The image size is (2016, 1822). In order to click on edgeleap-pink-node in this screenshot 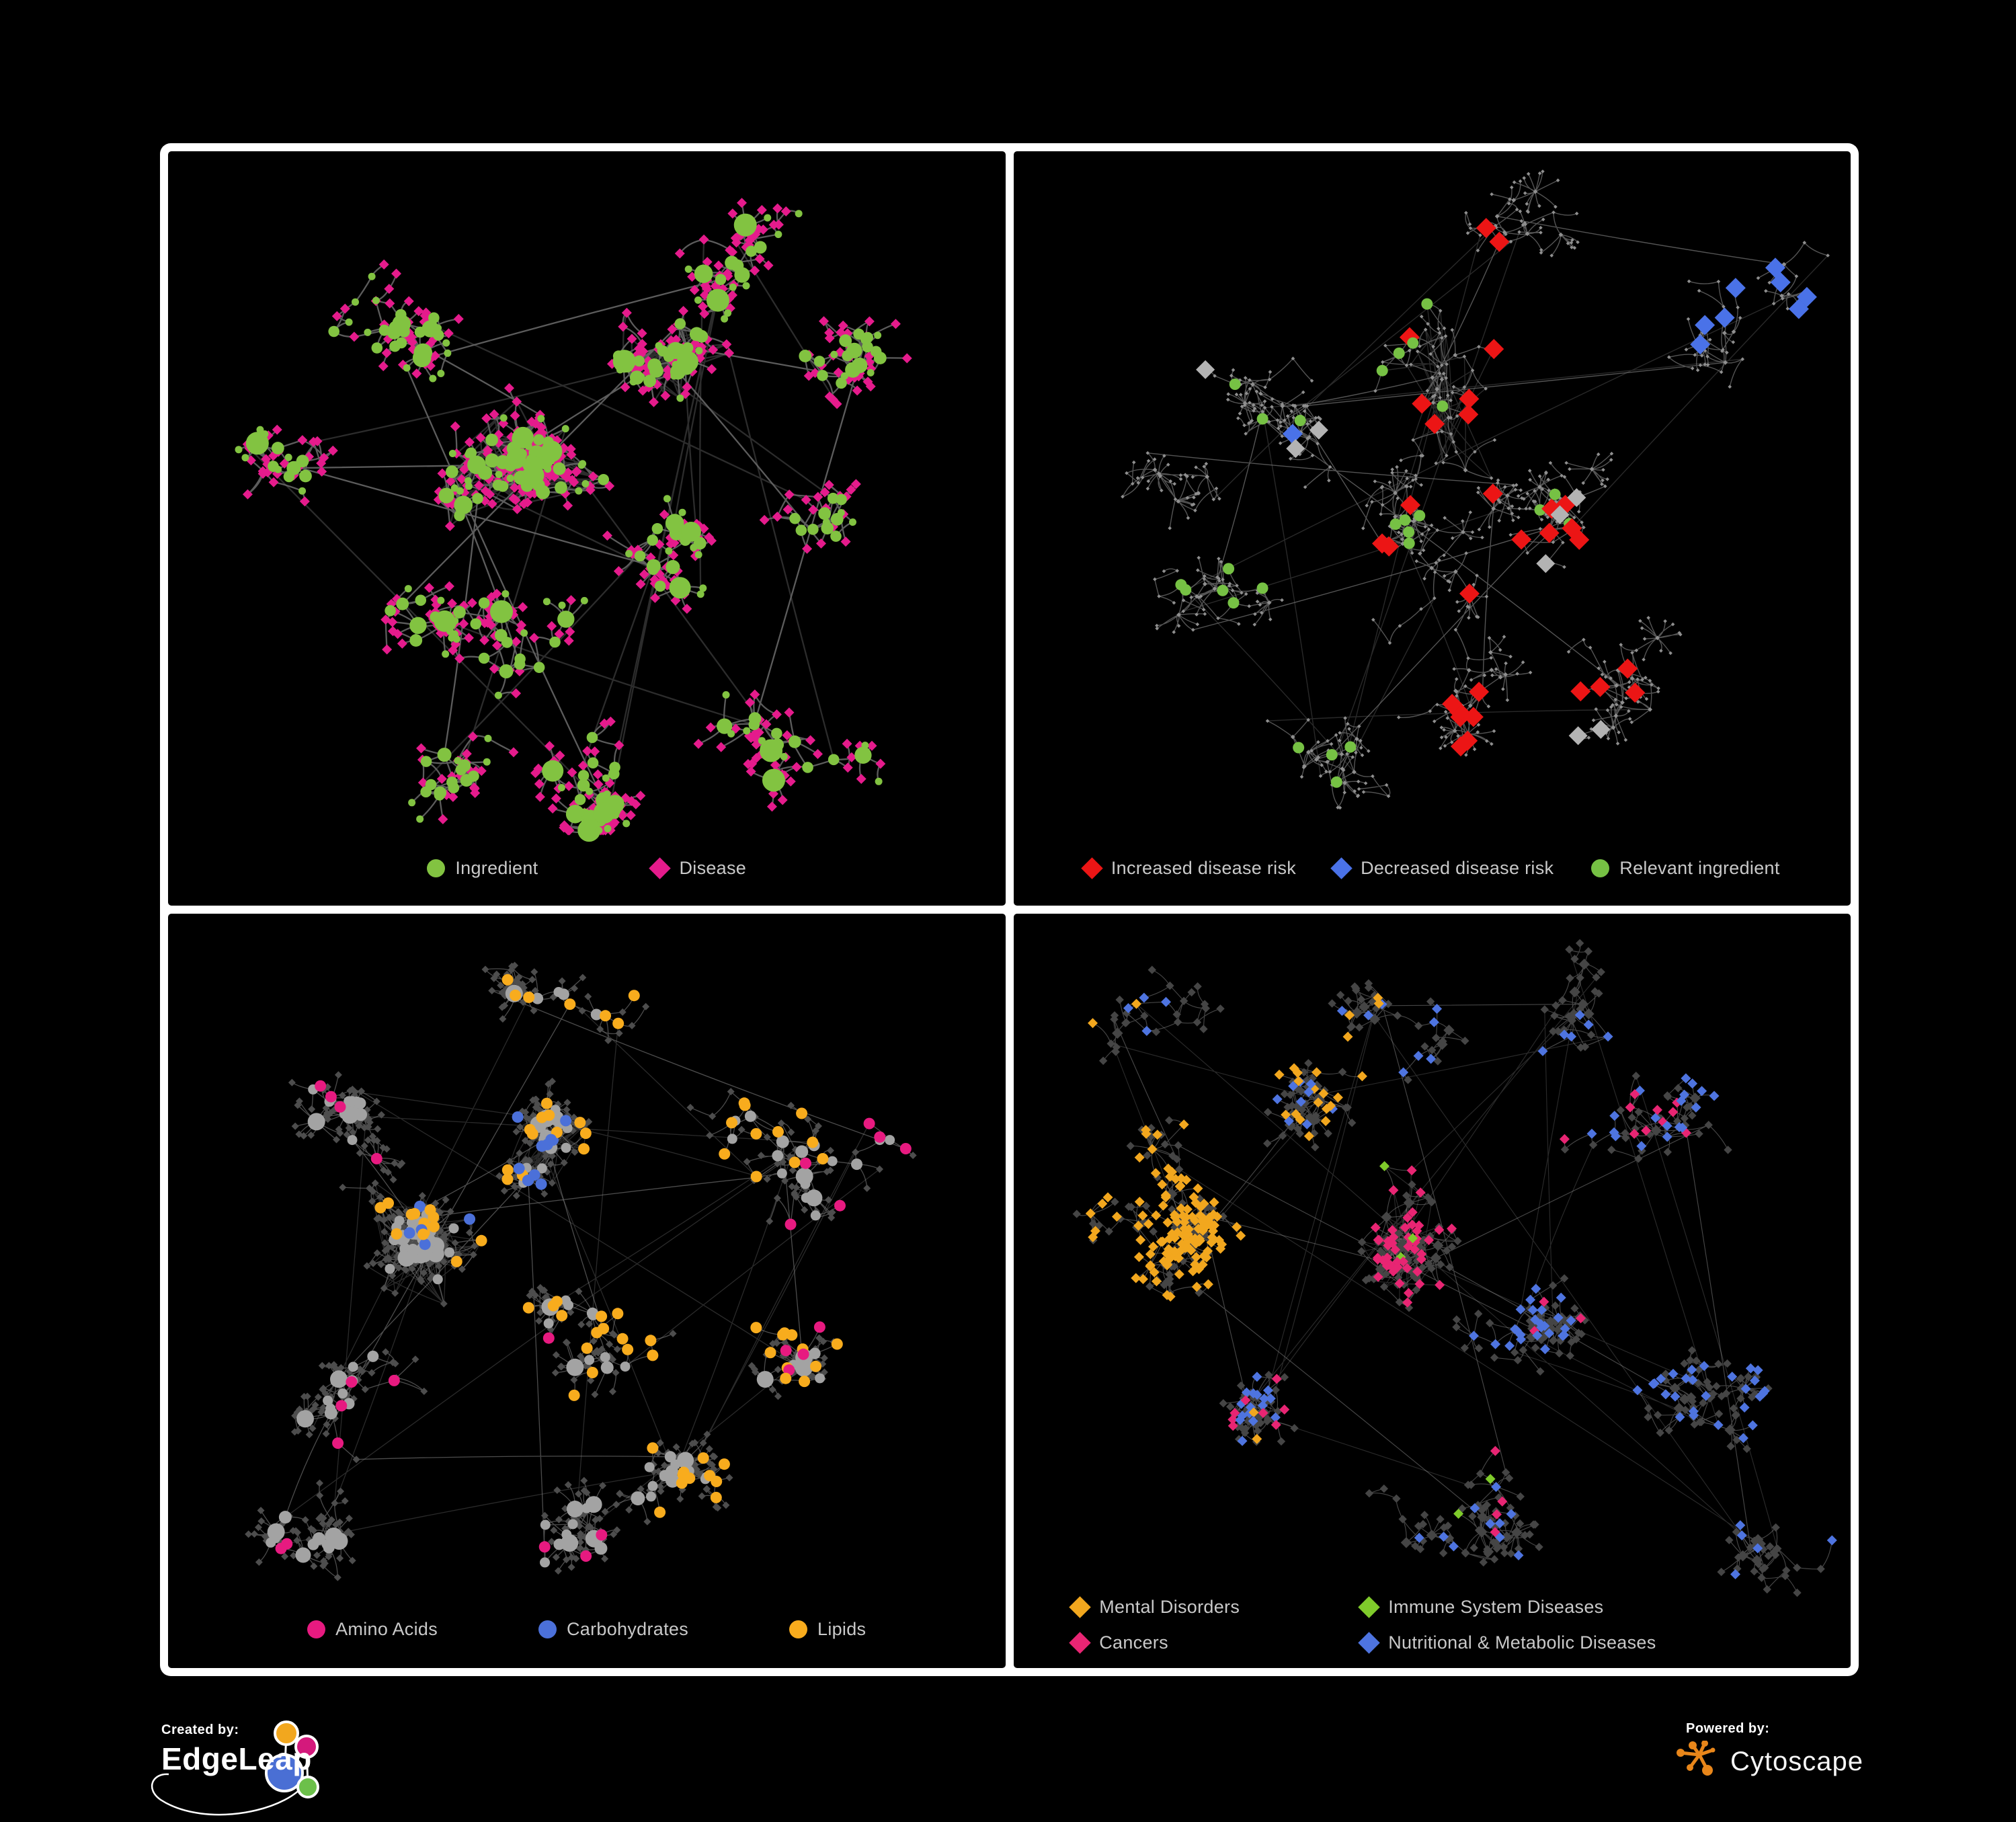, I will do `click(306, 1747)`.